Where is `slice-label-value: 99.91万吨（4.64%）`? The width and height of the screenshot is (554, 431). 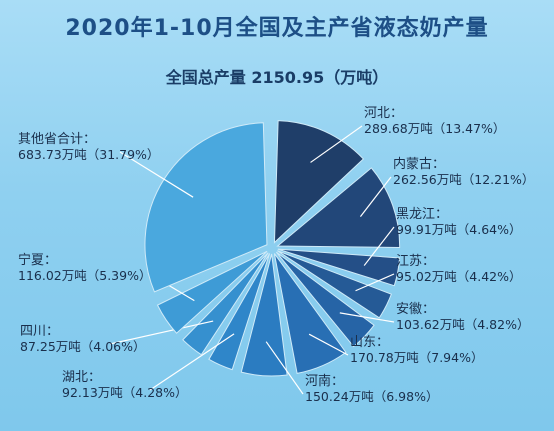 slice-label-value: 99.91万吨（4.64%） is located at coordinates (459, 229).